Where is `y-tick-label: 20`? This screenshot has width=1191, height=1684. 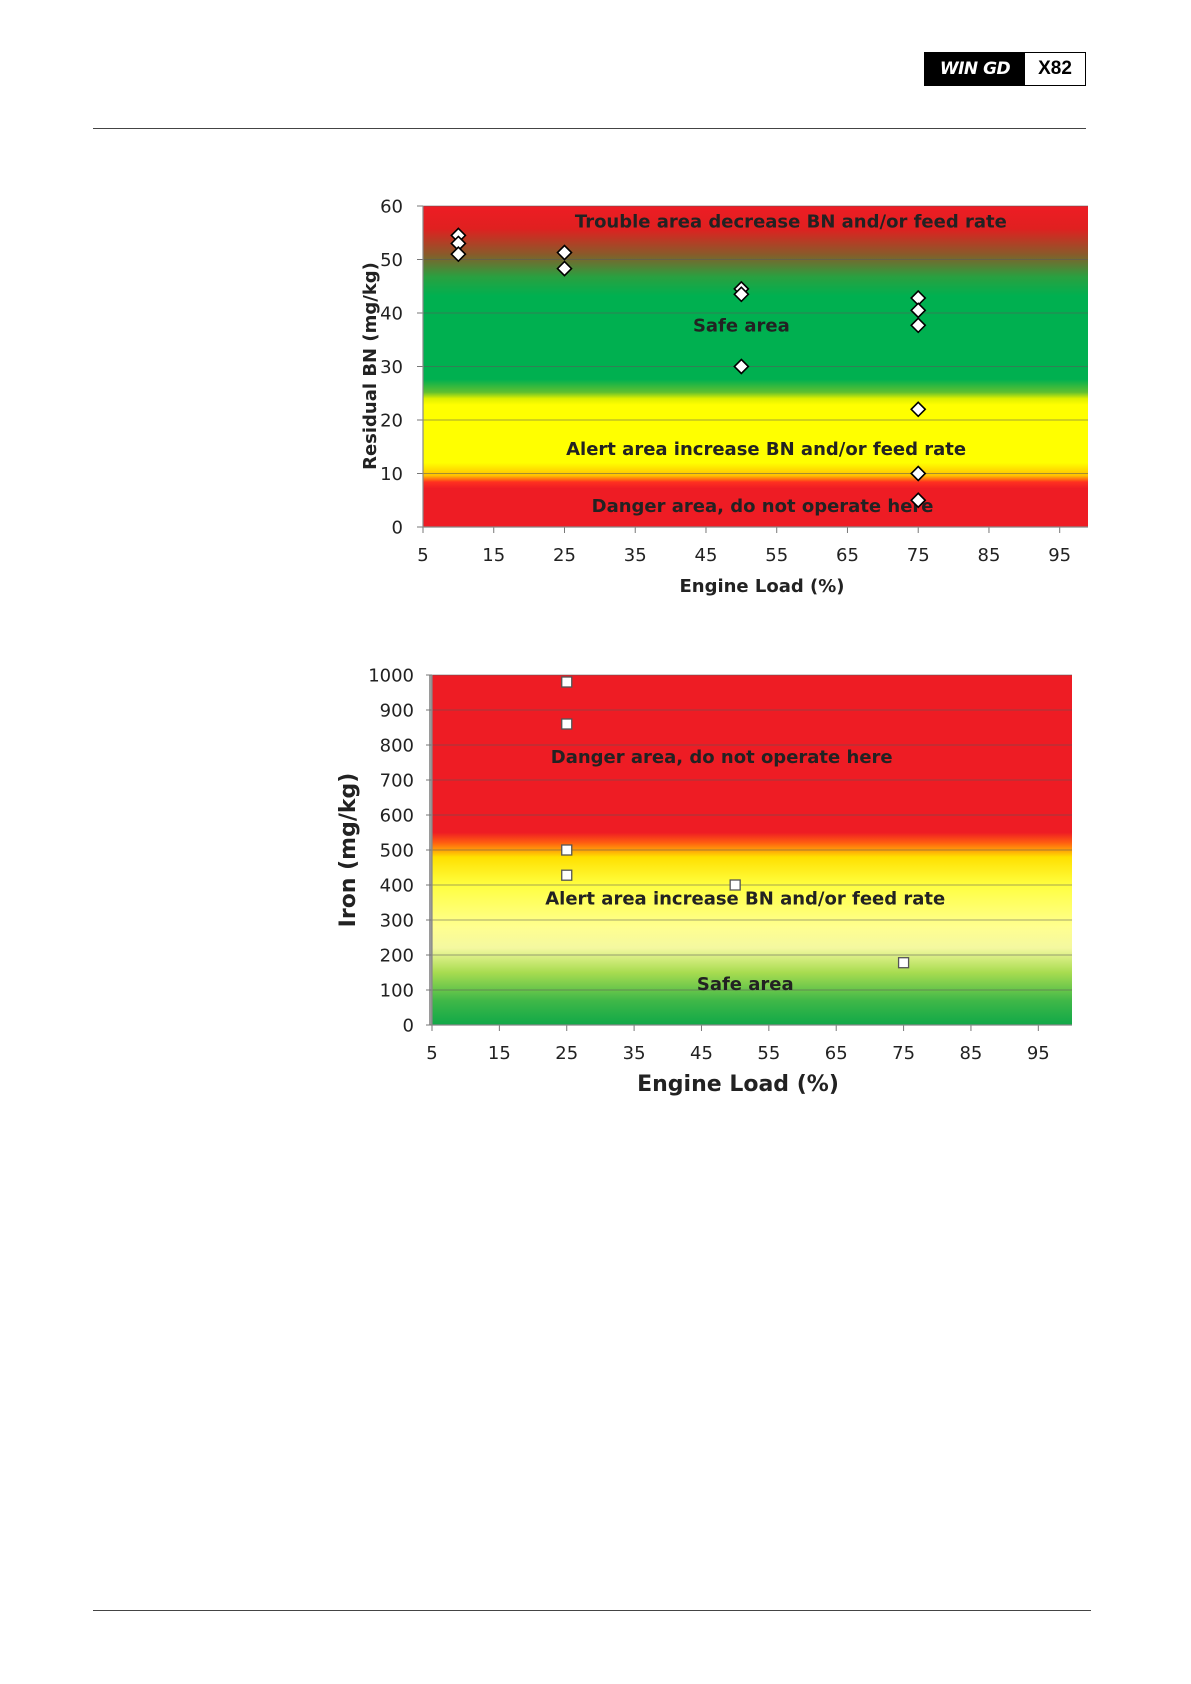
y-tick-label: 20 is located at coordinates (391, 420).